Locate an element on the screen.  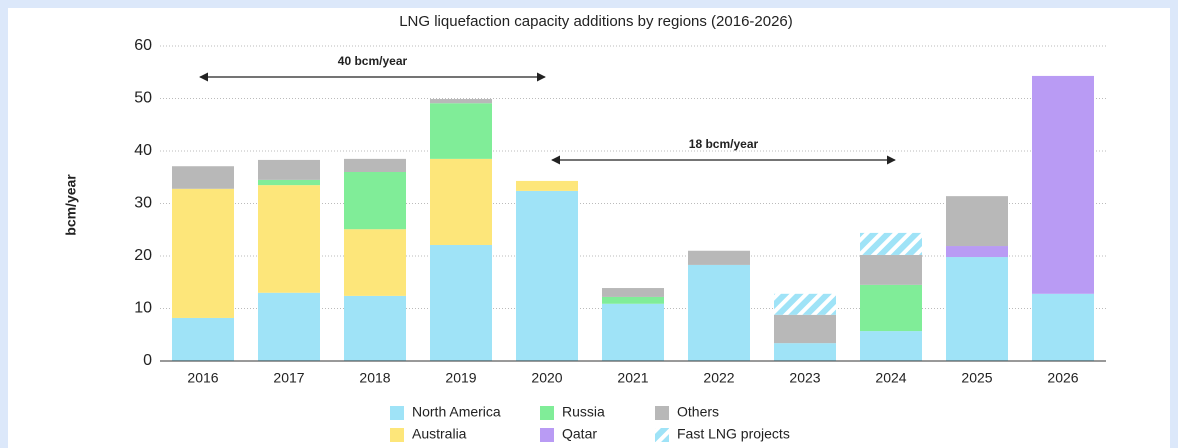
legend-label: Fast LNG projects is located at coordinates (733, 434).